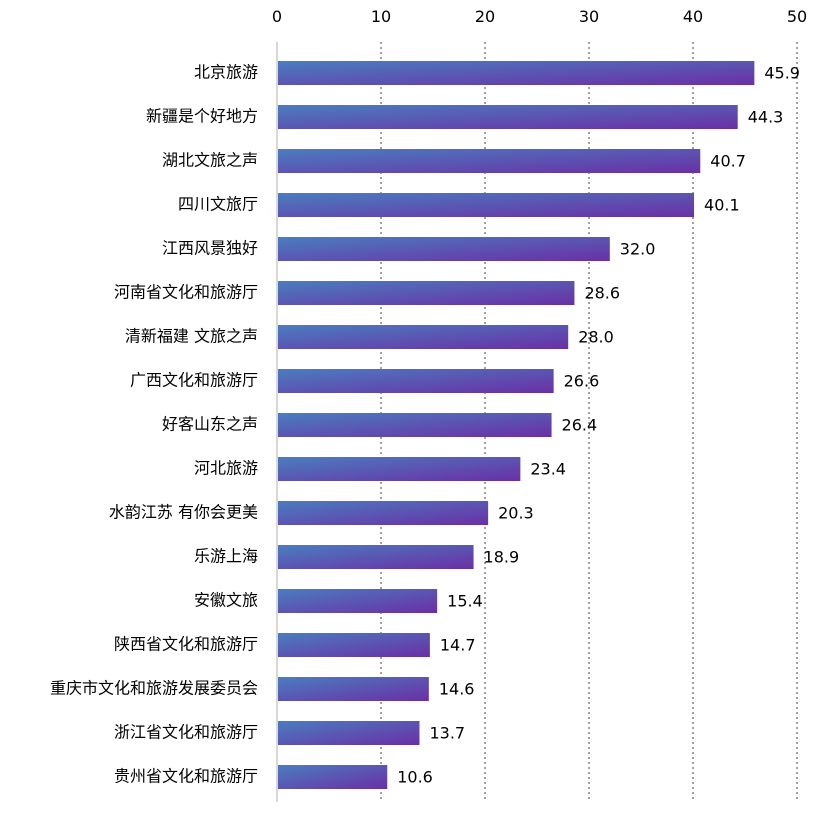  I want to click on data-label: 28.0, so click(596, 337).